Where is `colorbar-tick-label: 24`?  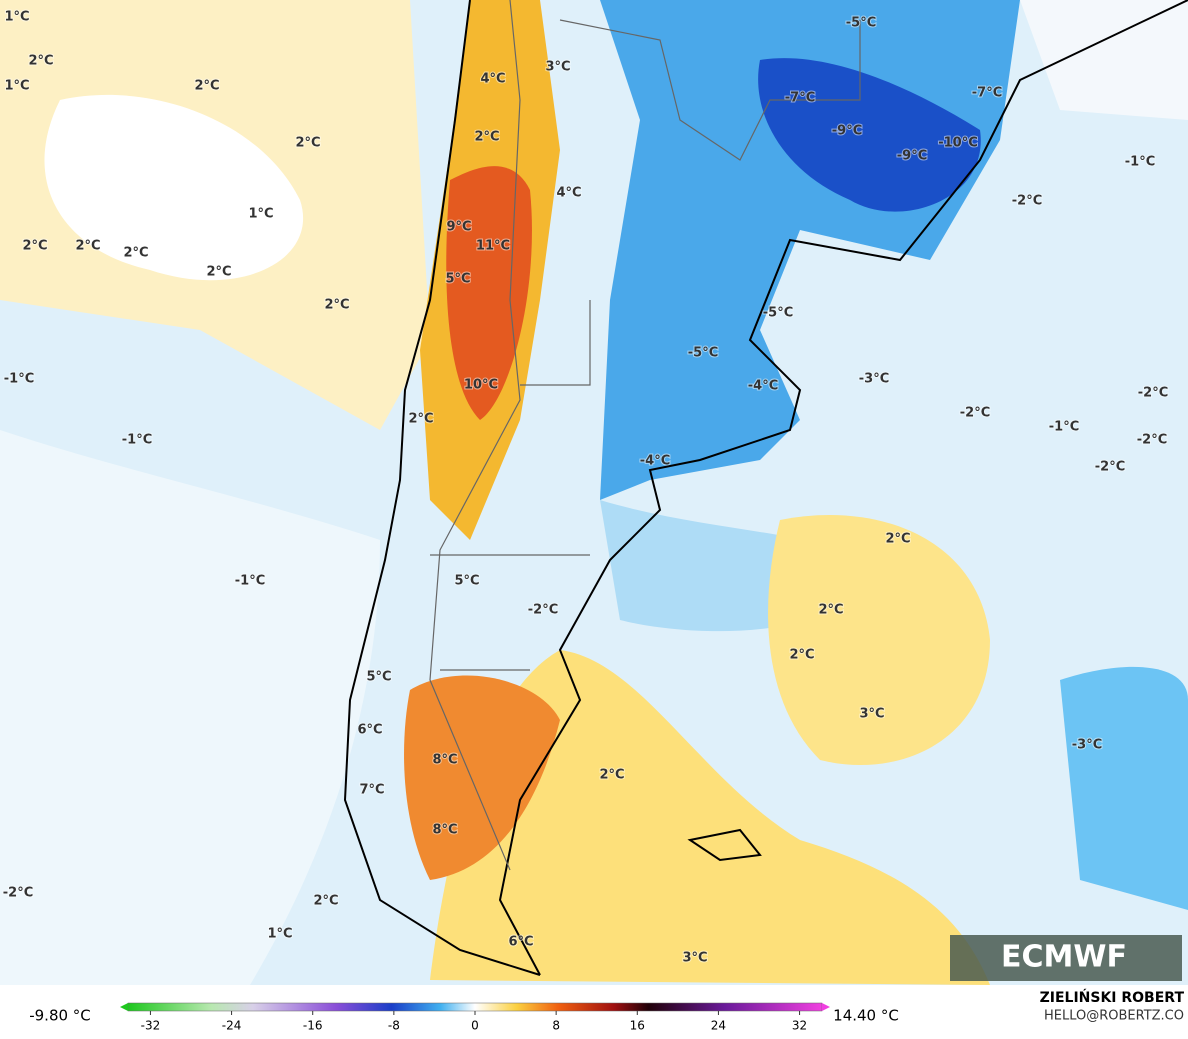 colorbar-tick-label: 24 is located at coordinates (718, 1026).